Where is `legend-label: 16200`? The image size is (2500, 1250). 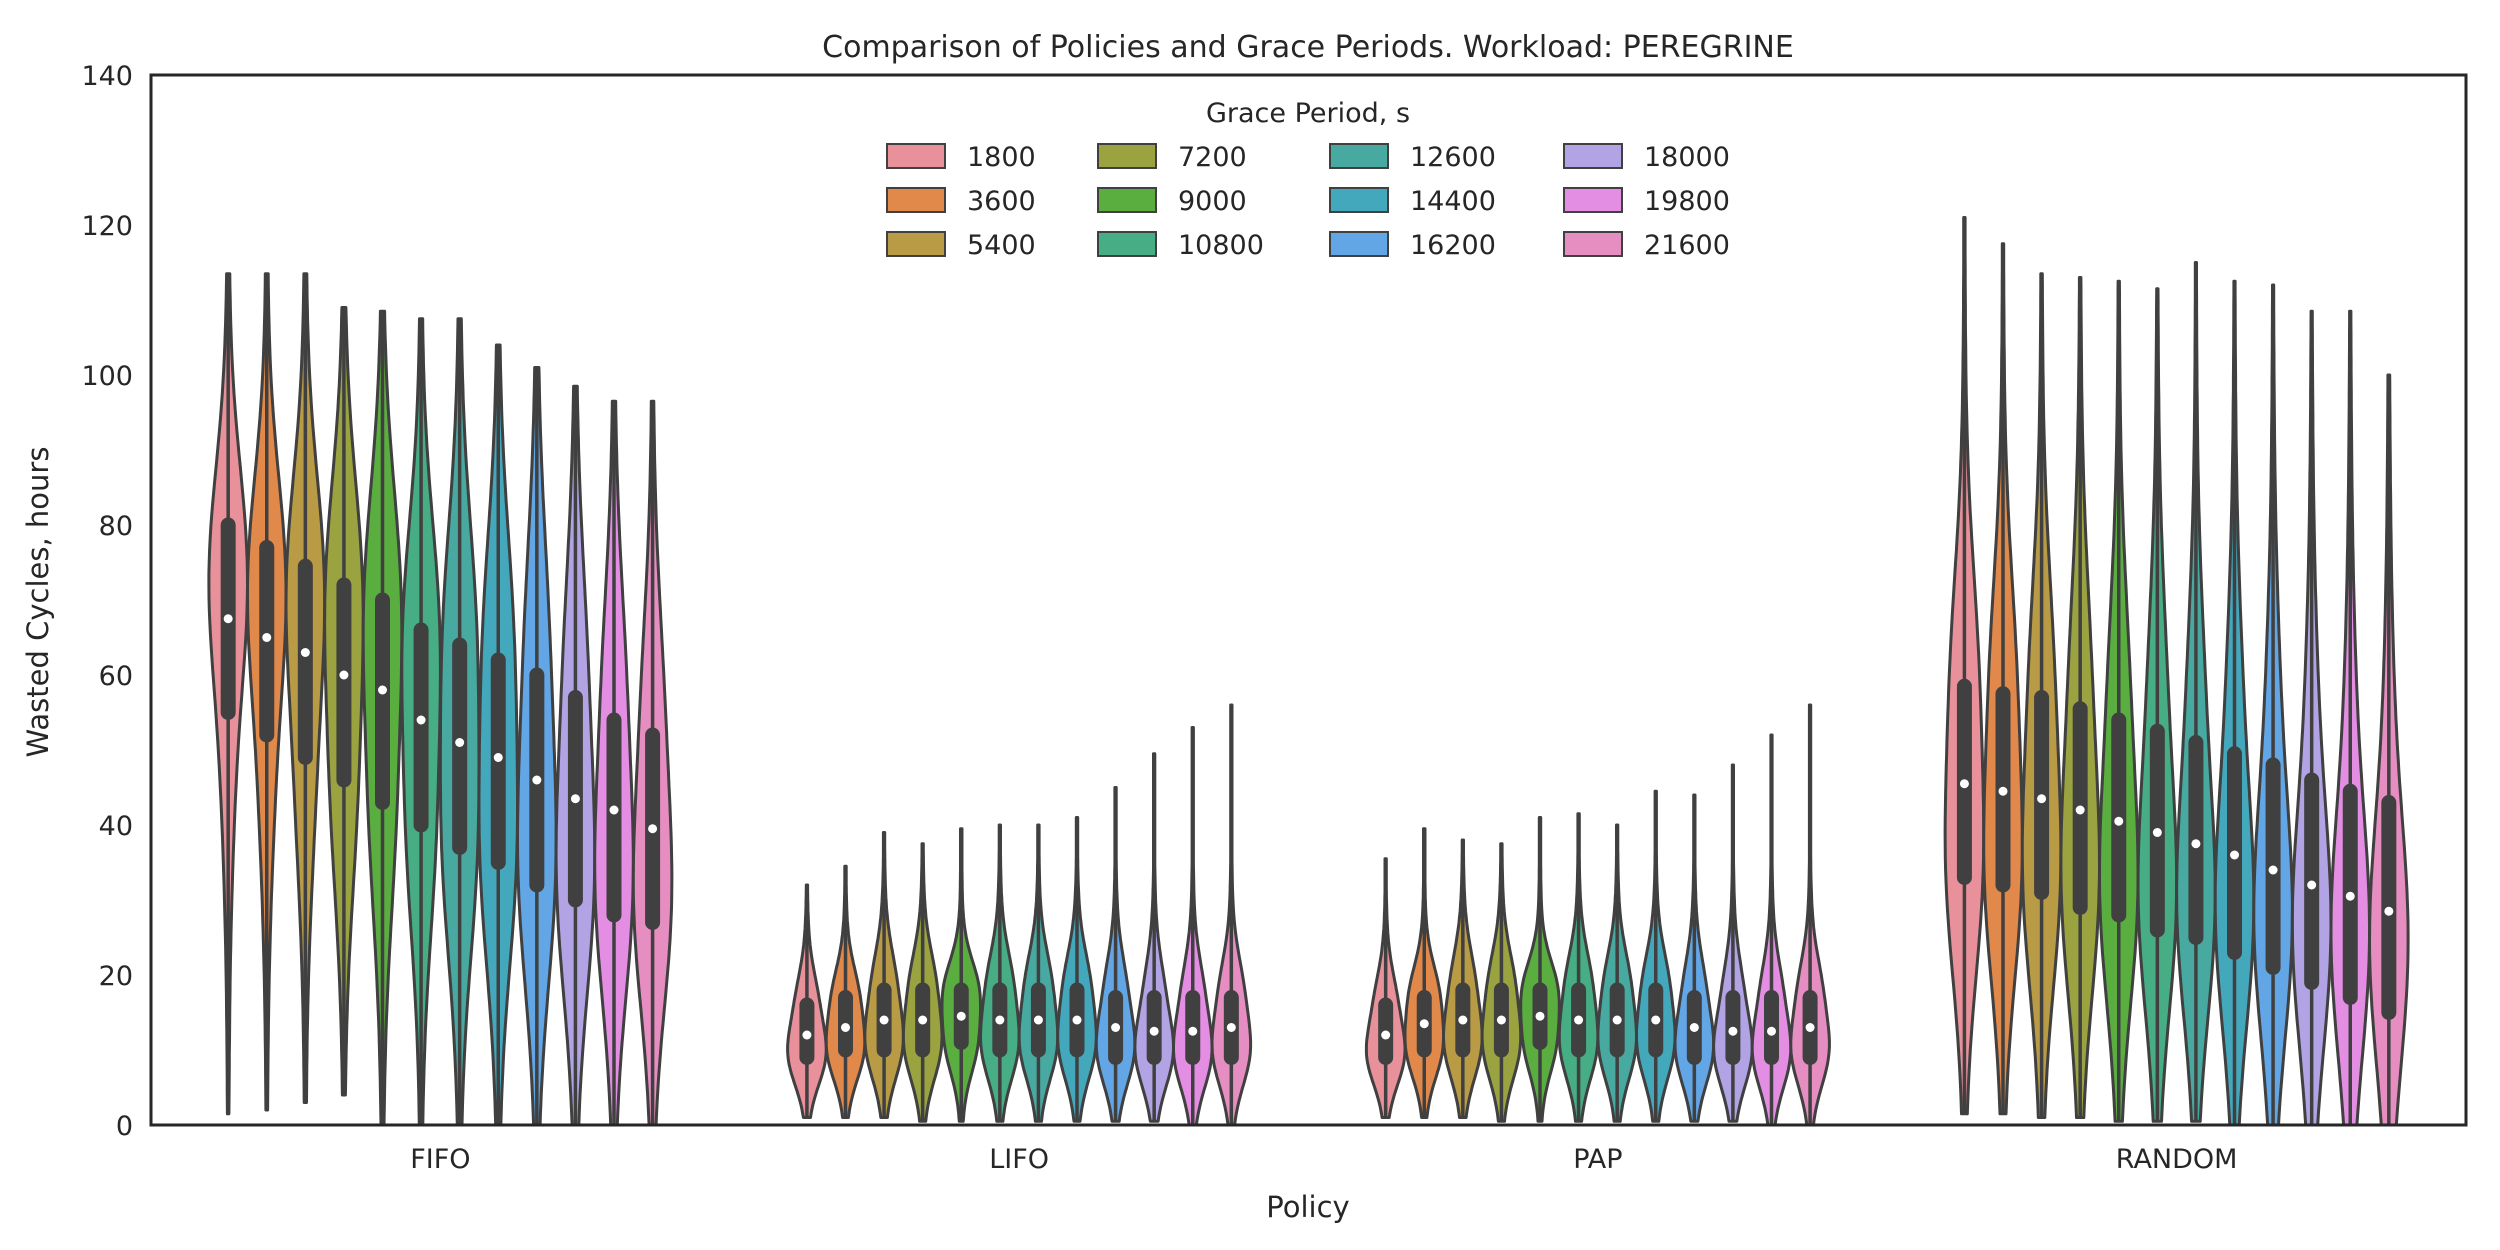
legend-label: 16200 is located at coordinates (1453, 245).